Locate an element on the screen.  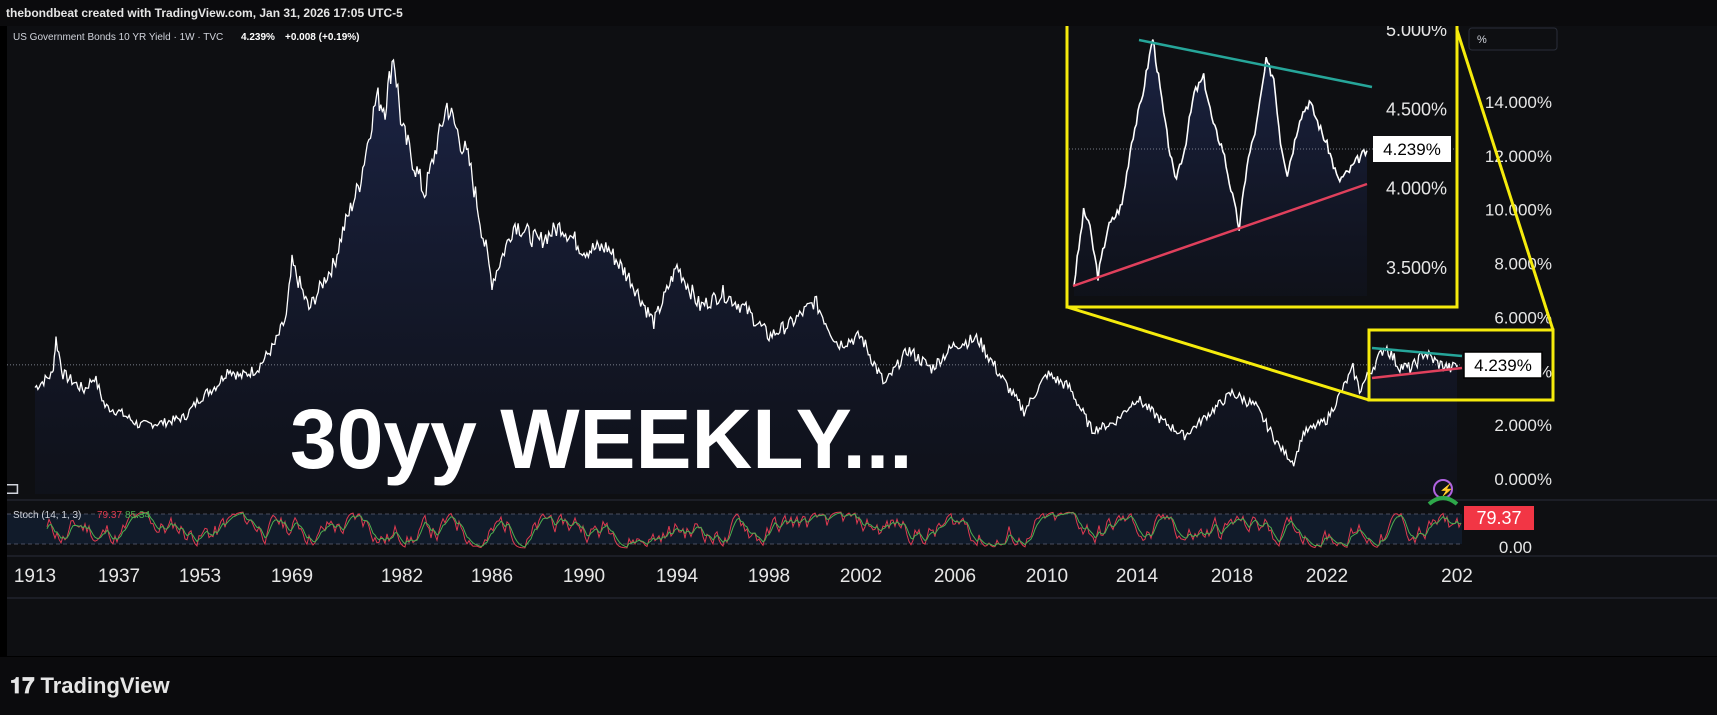
inset-y-tick-label: 5.000% is located at coordinates (1416, 33).